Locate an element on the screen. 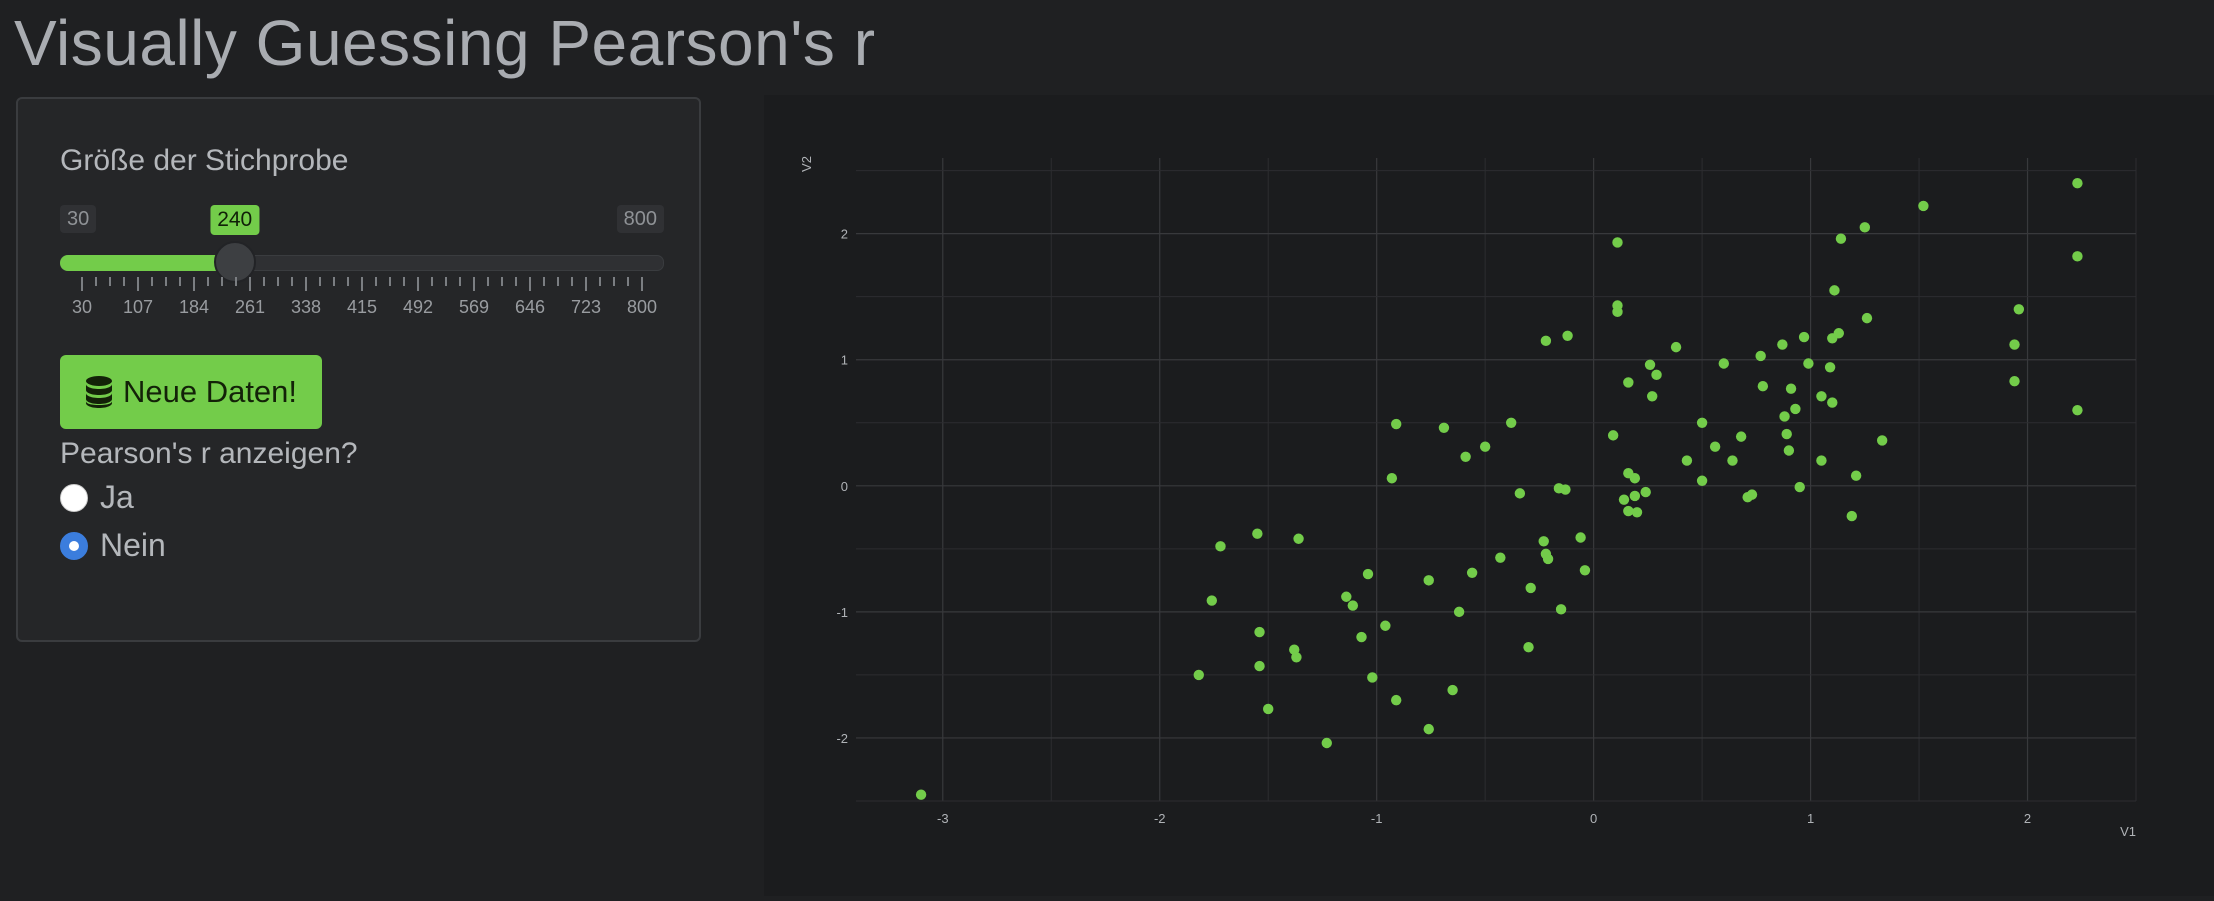 This screenshot has width=2214, height=901. x-tick-label: -1 is located at coordinates (1377, 818).